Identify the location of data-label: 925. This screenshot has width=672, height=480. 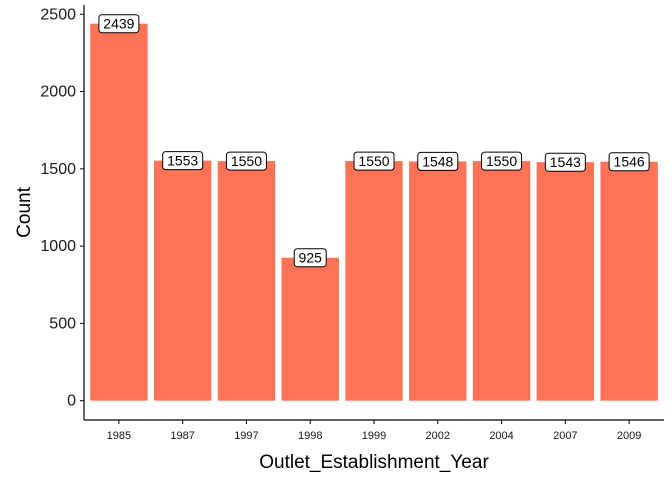
(310, 258).